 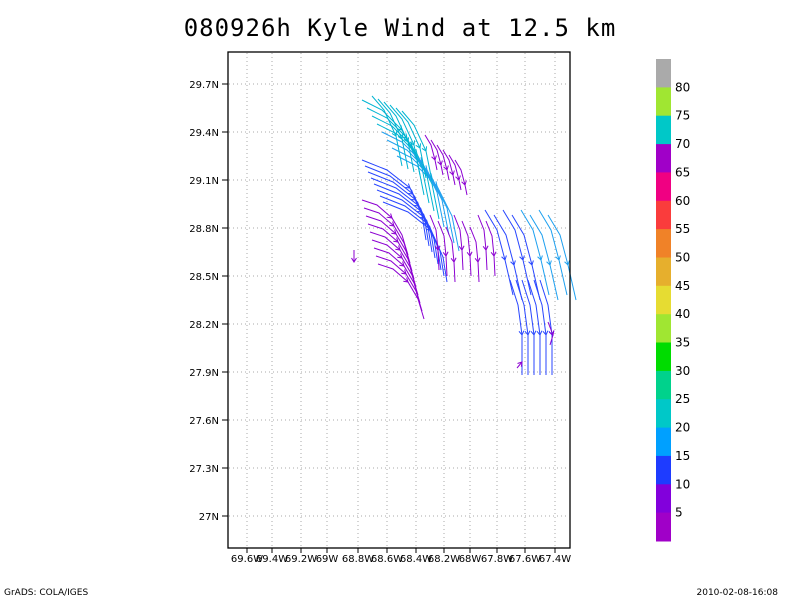 What do you see at coordinates (204, 469) in the screenshot?
I see `lat-label: 27.3N` at bounding box center [204, 469].